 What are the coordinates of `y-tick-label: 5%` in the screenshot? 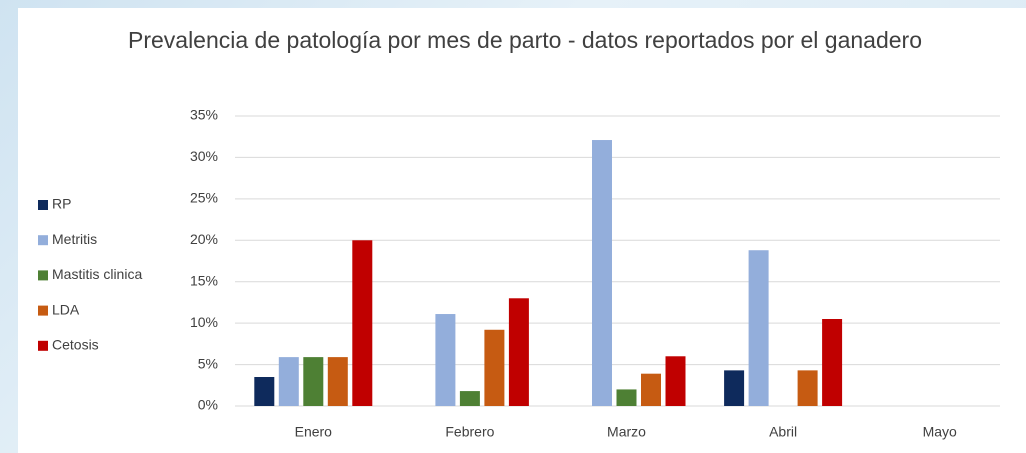 It's located at (208, 363).